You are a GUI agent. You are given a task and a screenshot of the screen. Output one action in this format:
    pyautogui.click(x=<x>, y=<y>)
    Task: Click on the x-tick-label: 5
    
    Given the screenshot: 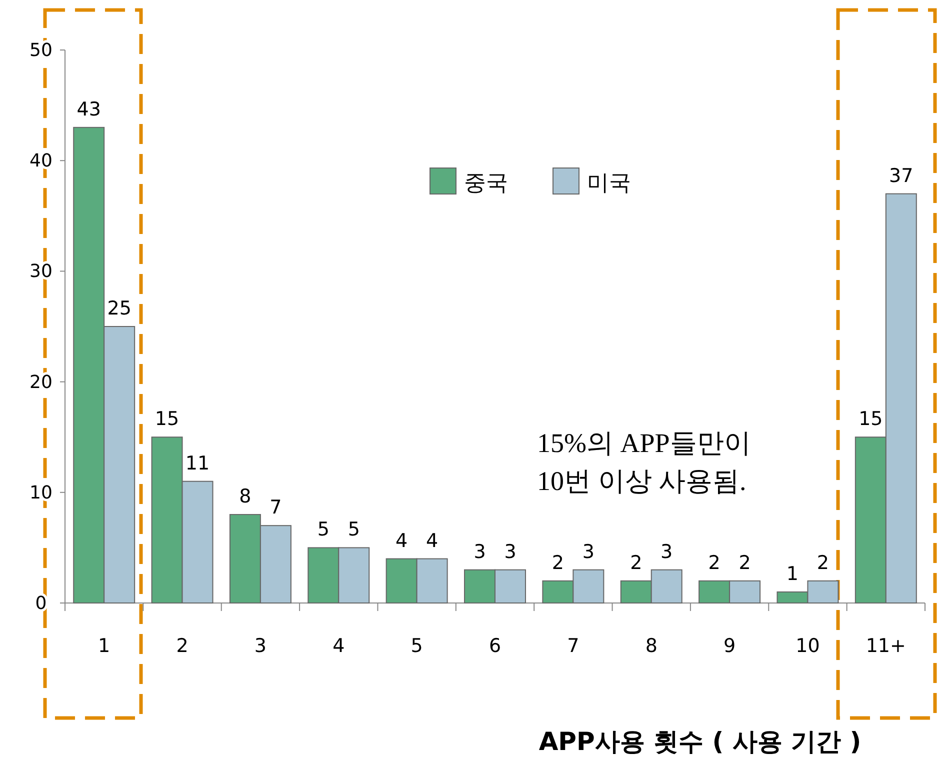 What is the action you would take?
    pyautogui.click(x=416, y=646)
    